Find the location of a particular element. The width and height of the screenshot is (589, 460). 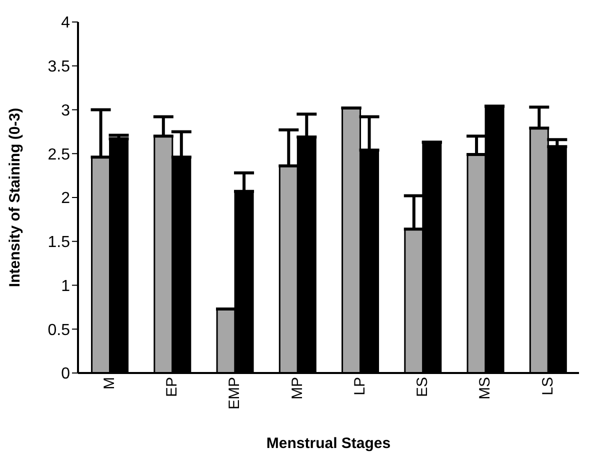

x-tick-label: LS is located at coordinates (547, 386).